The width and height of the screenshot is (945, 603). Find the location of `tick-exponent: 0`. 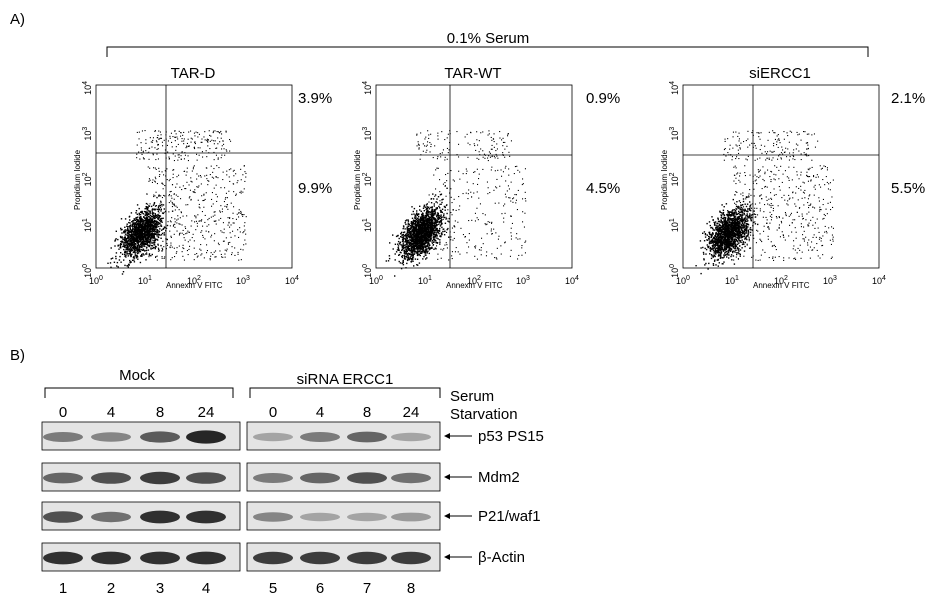

tick-exponent: 0 is located at coordinates (85, 266).